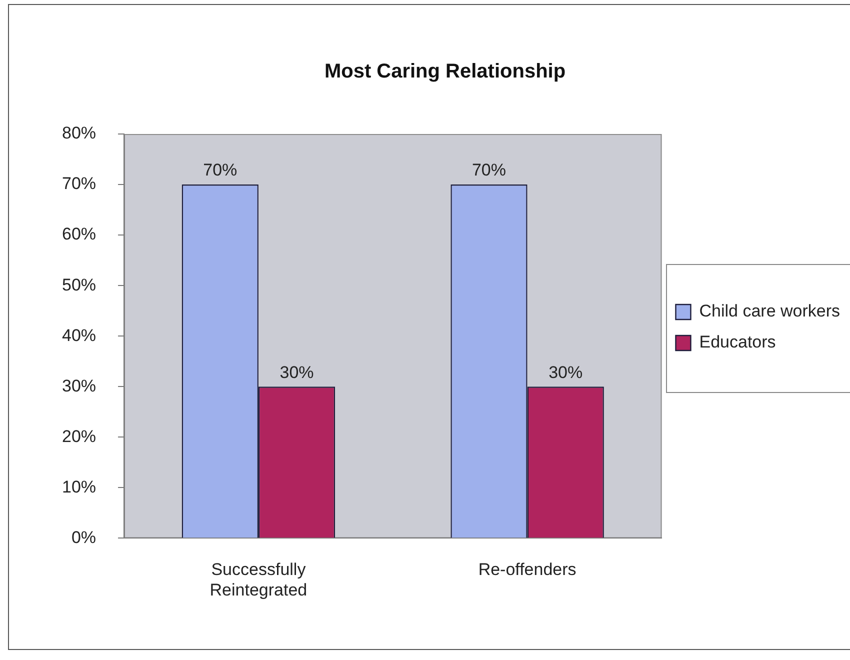 This screenshot has height=660, width=850. Describe the element at coordinates (527, 570) in the screenshot. I see `x-tick-label: Re-offenders` at that location.